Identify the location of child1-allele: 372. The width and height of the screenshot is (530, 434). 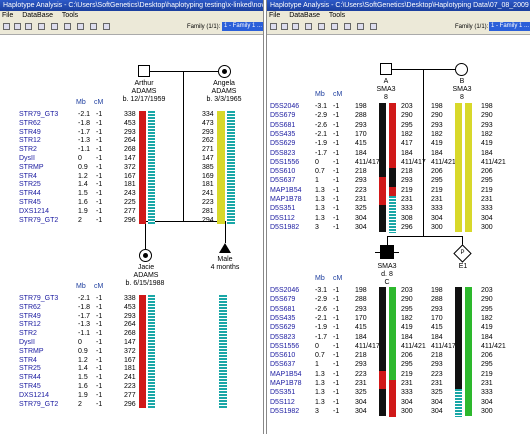
(130, 351).